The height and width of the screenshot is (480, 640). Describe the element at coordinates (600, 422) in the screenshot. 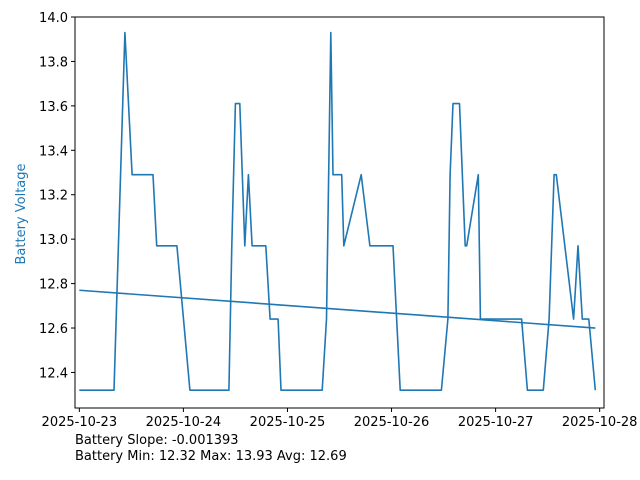

I see `x-tick-label: 2025-10-28` at that location.